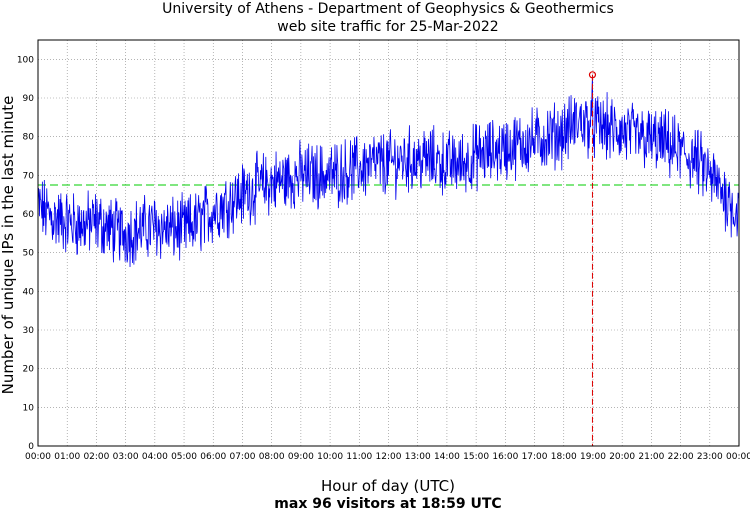  Describe the element at coordinates (476, 457) in the screenshot. I see `x-tick-label: 15:00` at that location.